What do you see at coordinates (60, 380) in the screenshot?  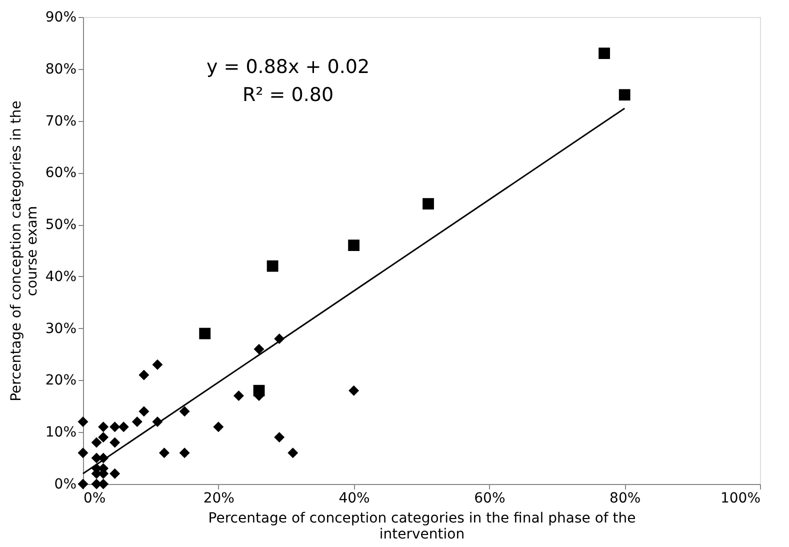 I see `y-tick-label: 20%` at bounding box center [60, 380].